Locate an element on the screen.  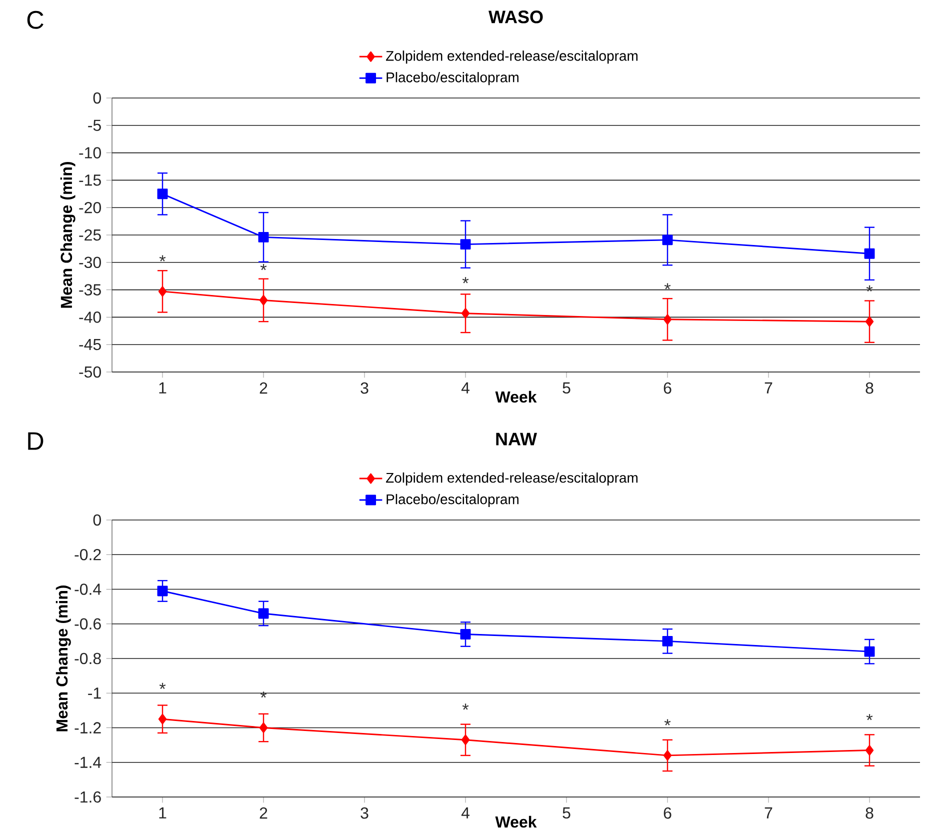
y-tick-label: -5 is located at coordinates (94, 125).